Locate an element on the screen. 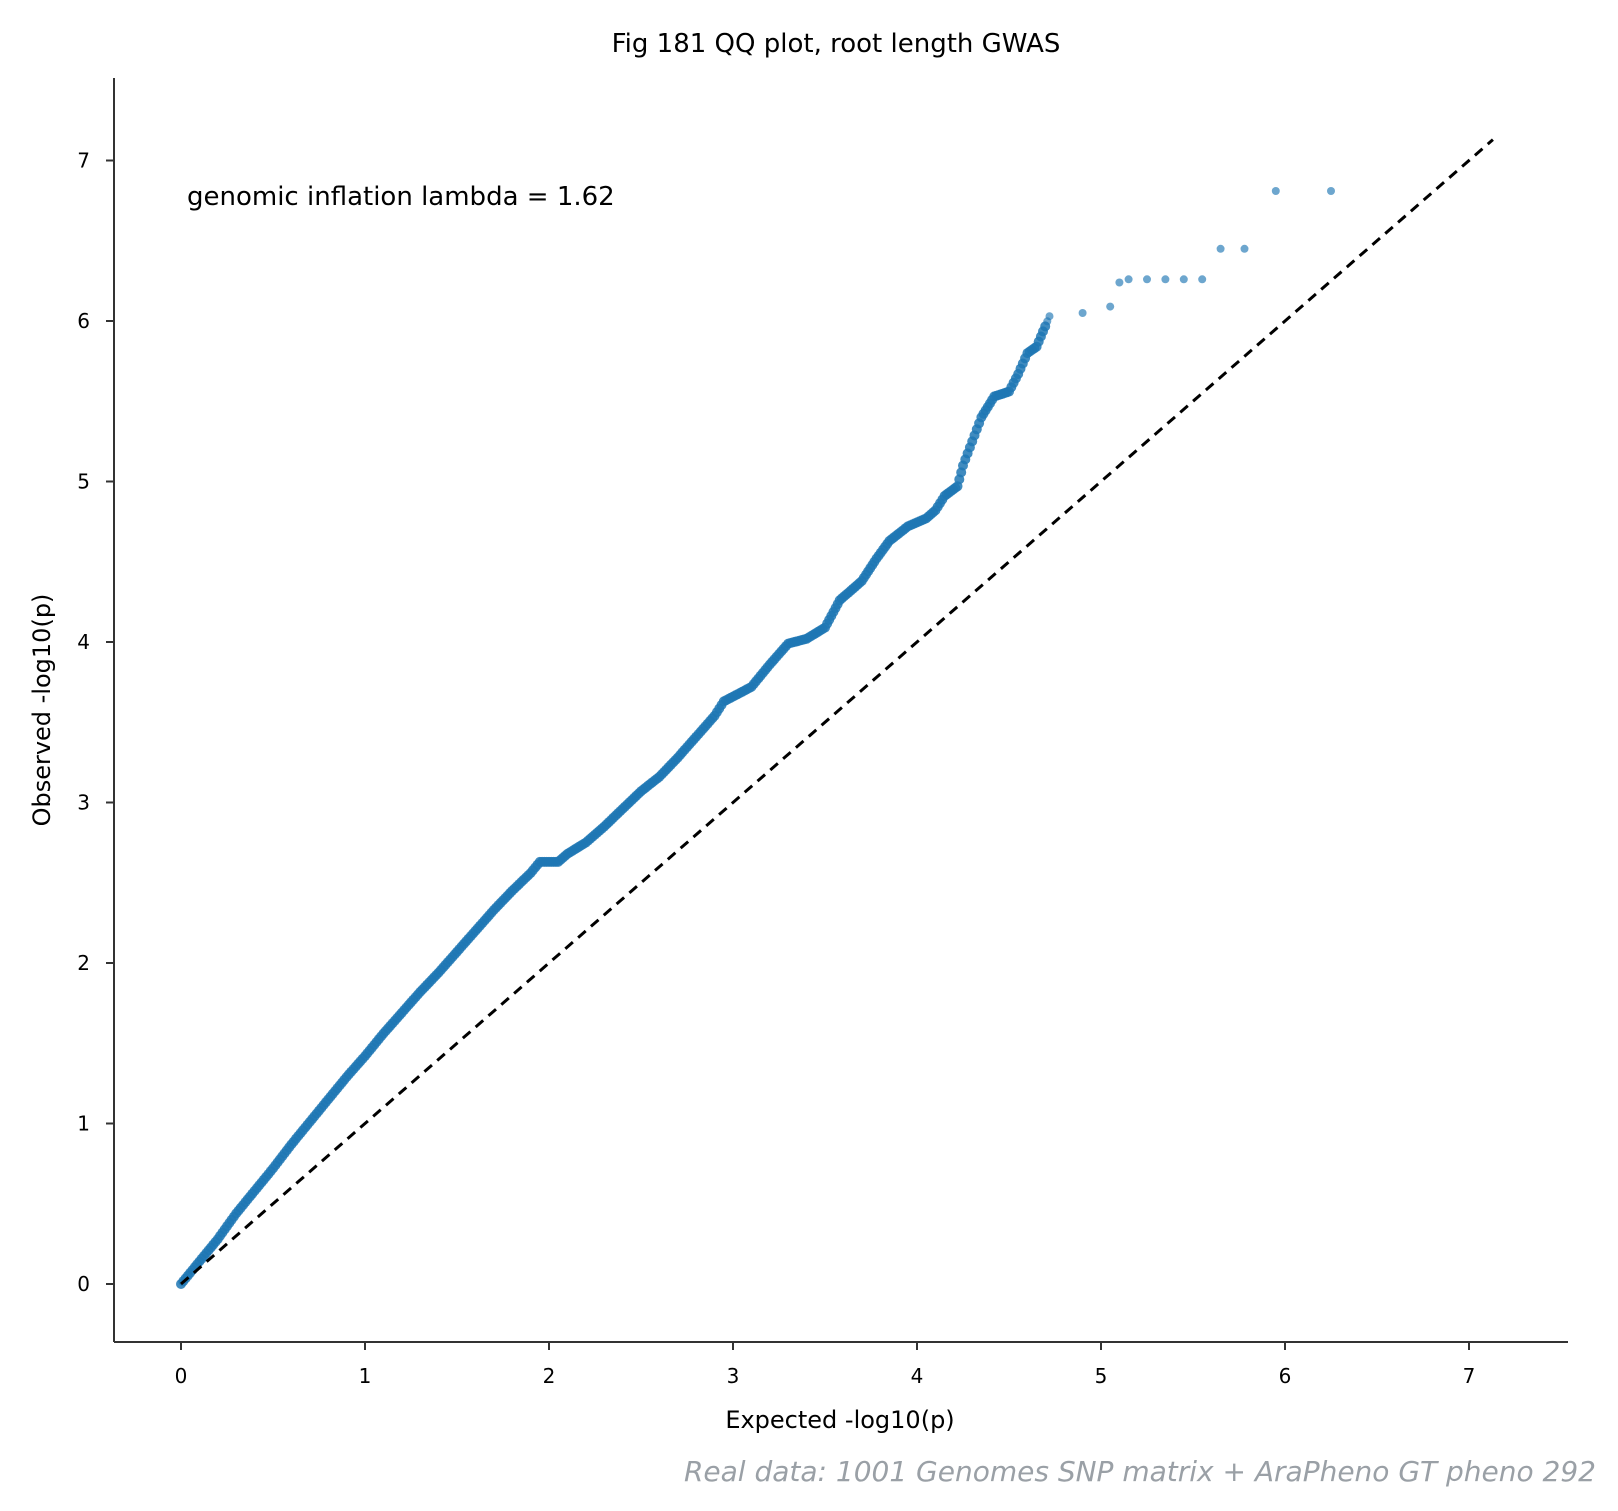 The image size is (1618, 1511). lambda-annotation: genomic inflation lambda = 1.62 is located at coordinates (401, 197).